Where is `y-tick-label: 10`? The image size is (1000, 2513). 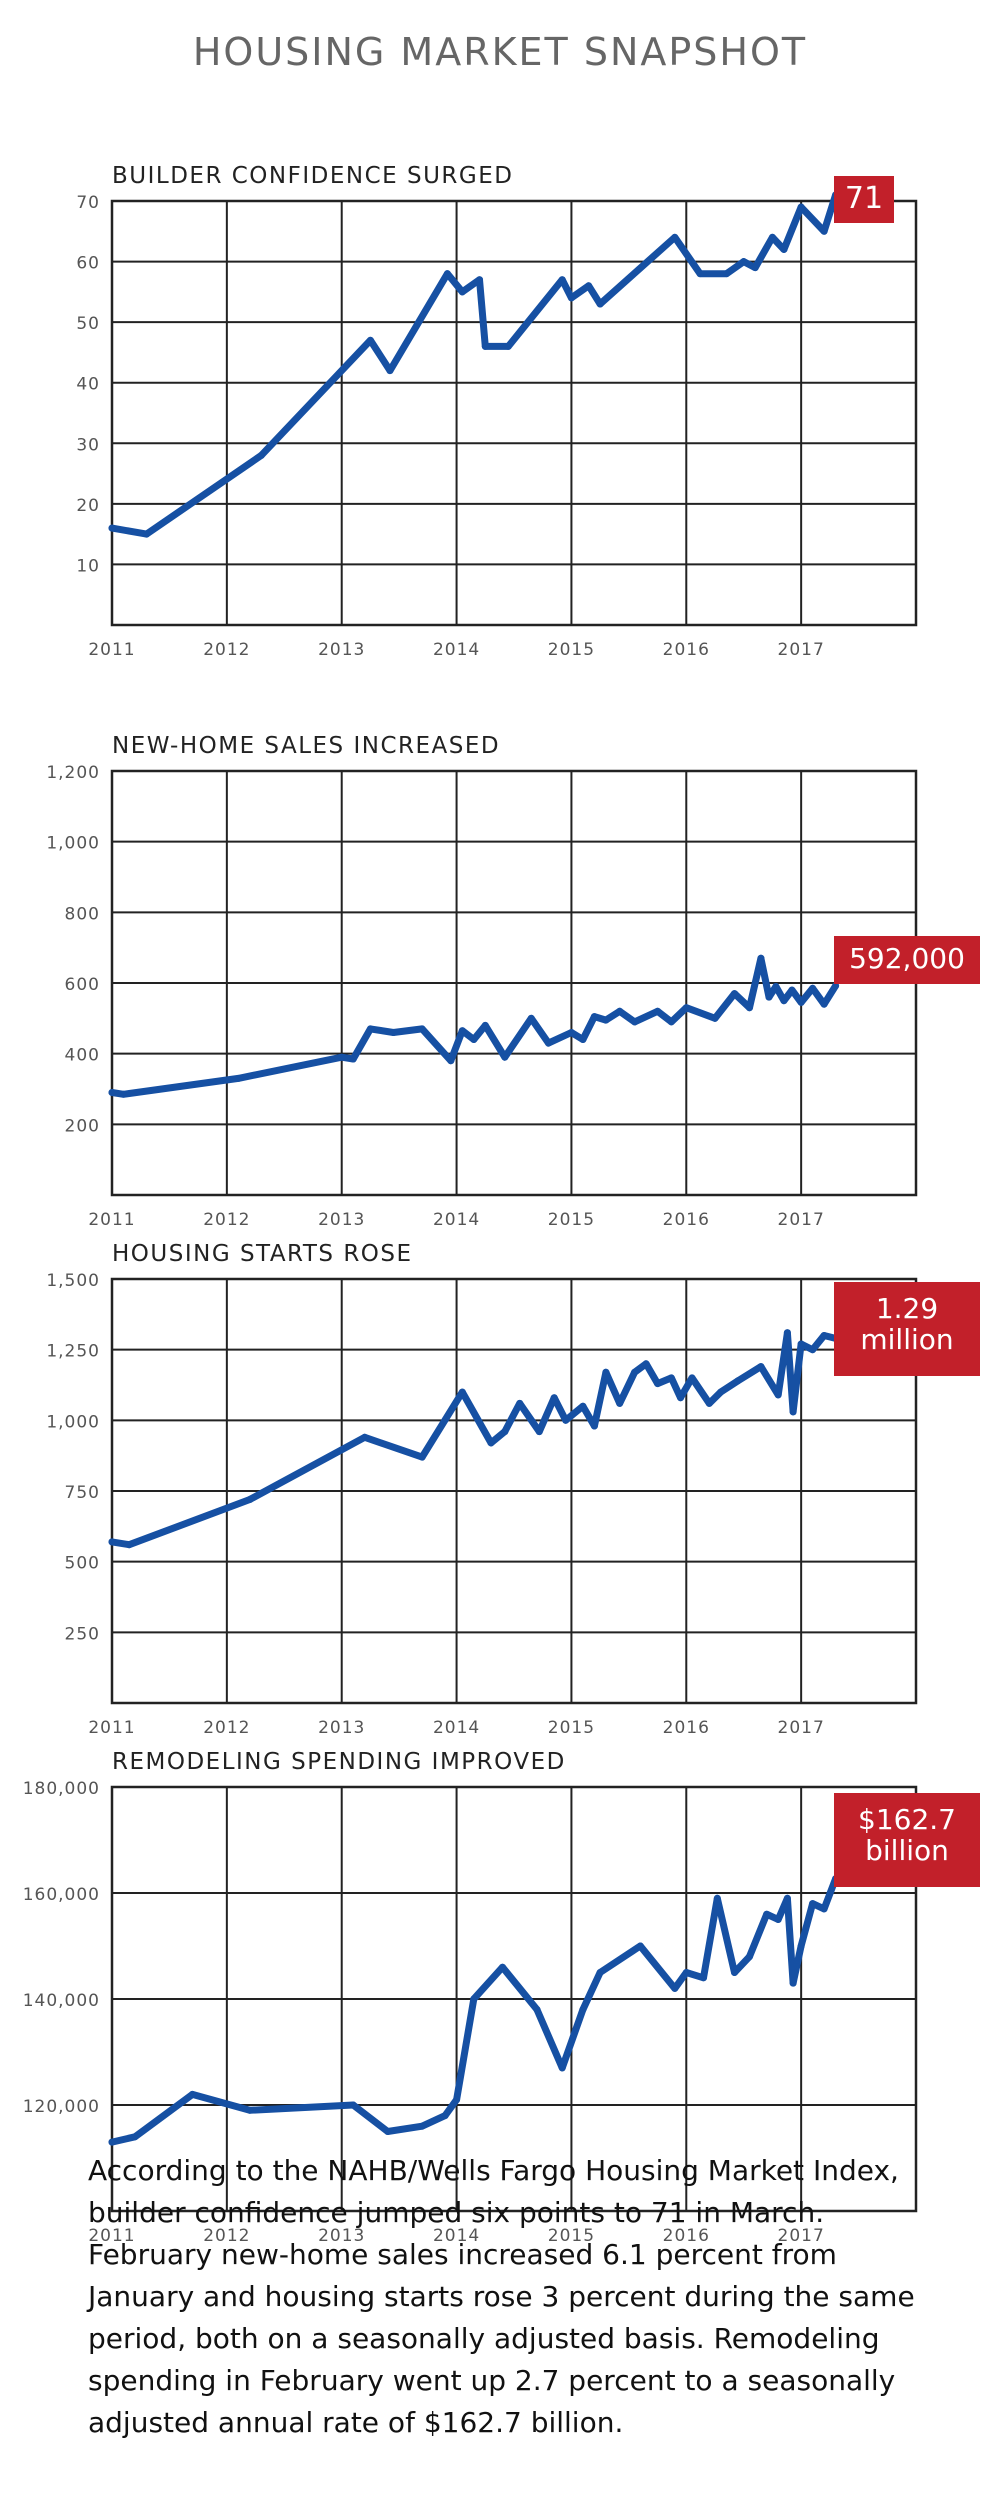
y-tick-label: 10 is located at coordinates (88, 566).